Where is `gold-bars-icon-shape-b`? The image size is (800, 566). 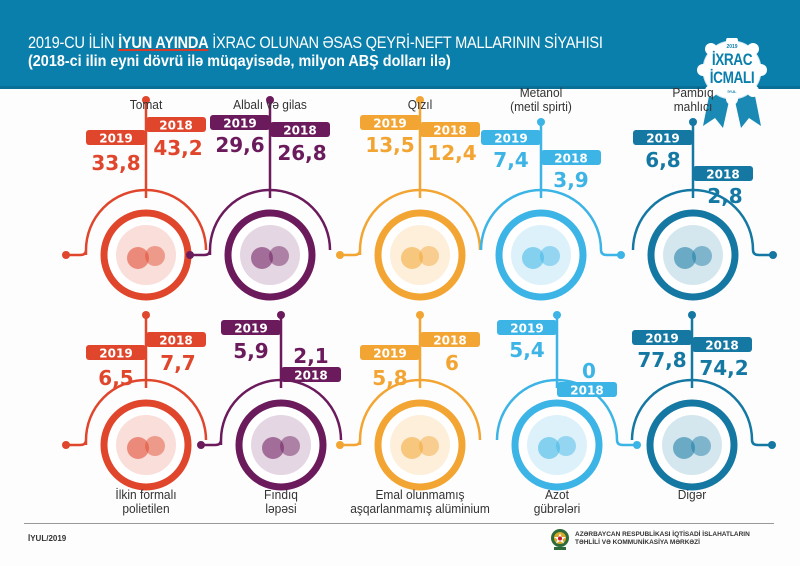 gold-bars-icon-shape-b is located at coordinates (429, 256).